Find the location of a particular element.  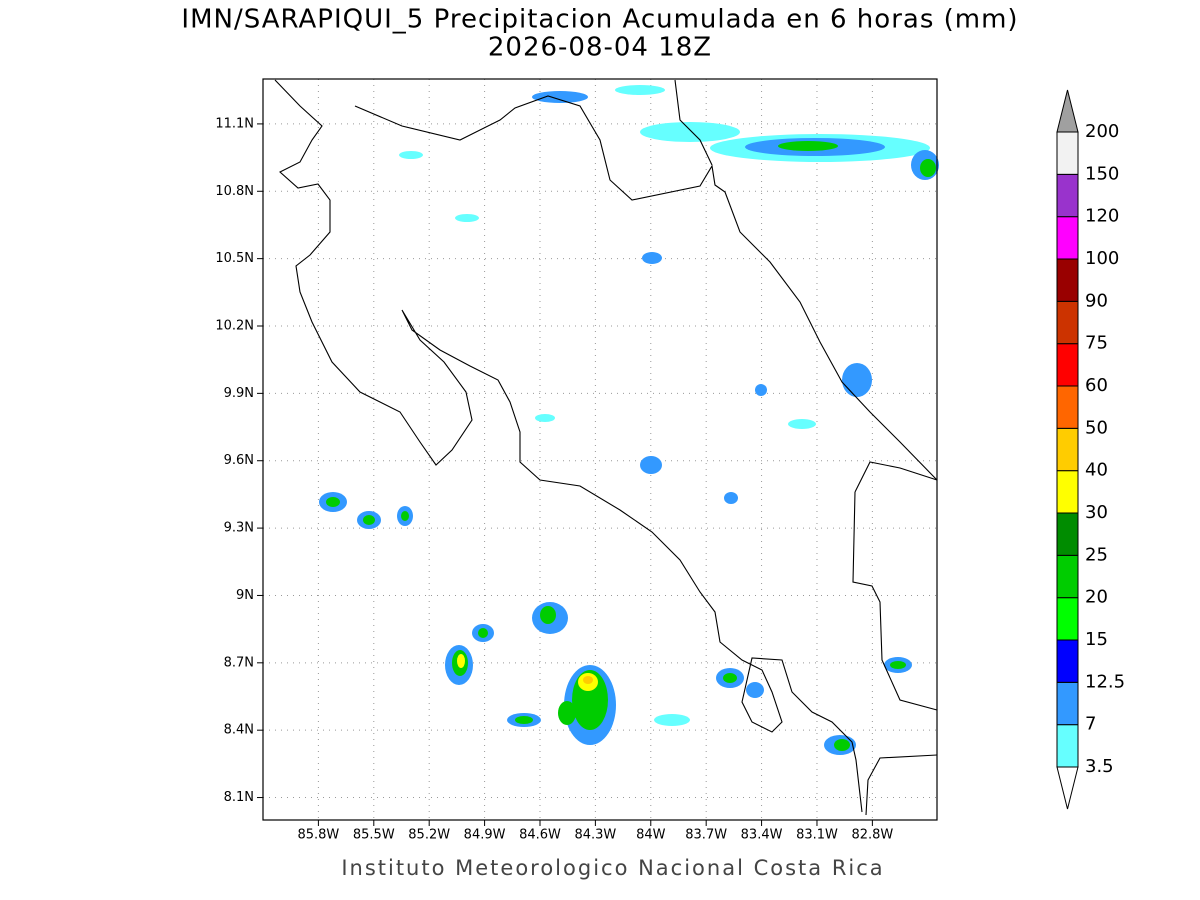

lat-tick-label: 8.4N is located at coordinates (239, 730).